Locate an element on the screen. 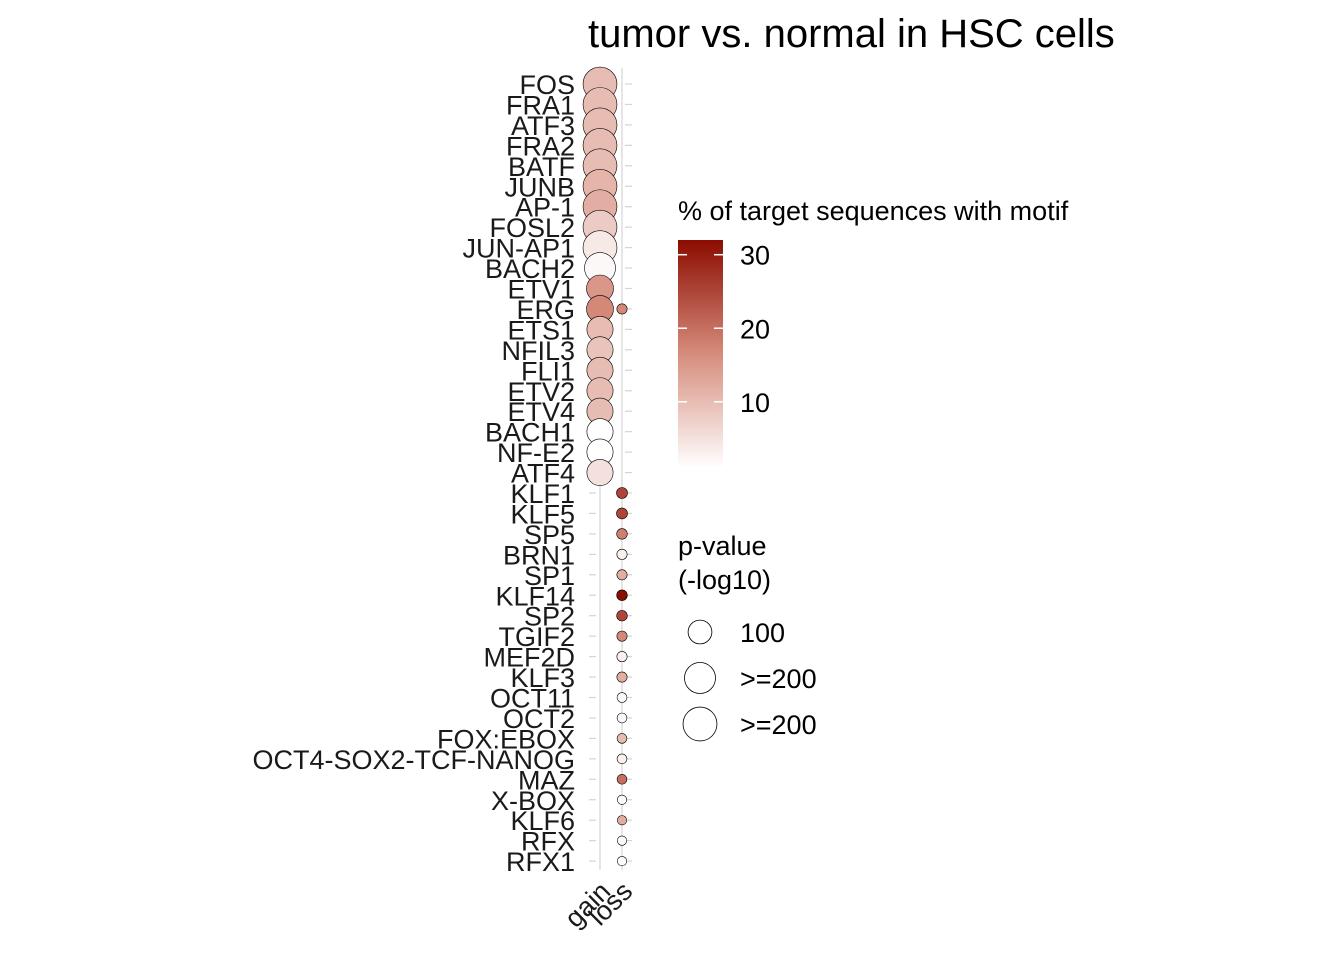 The width and height of the screenshot is (1344, 960). point-SP5-loss is located at coordinates (622, 534).